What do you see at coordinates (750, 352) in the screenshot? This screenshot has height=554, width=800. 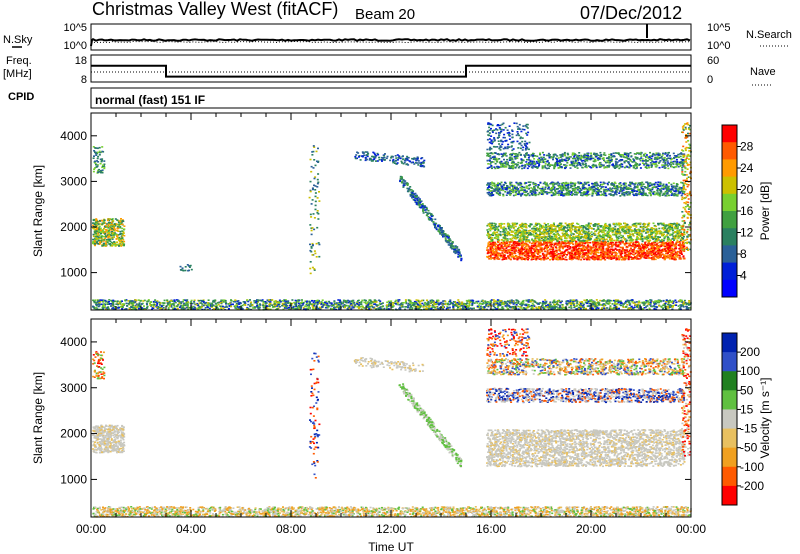 I see `colorbar-tick-label: 200` at bounding box center [750, 352].